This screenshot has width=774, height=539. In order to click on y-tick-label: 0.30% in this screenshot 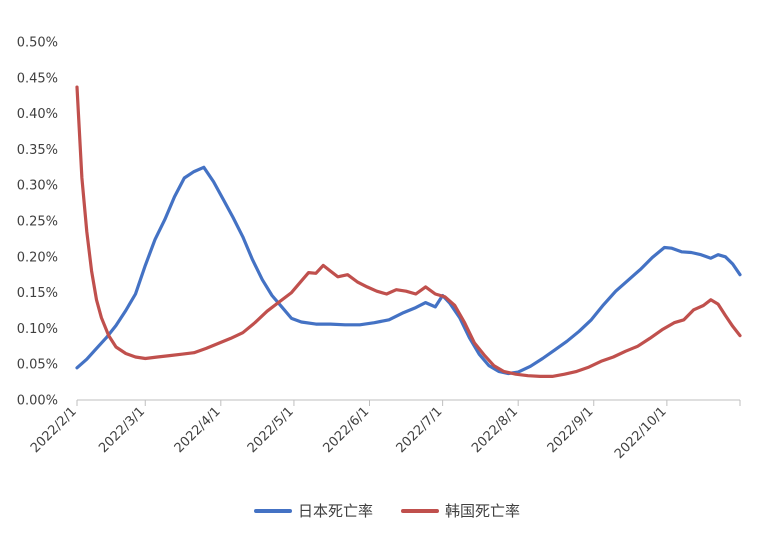, I will do `click(37, 186)`.